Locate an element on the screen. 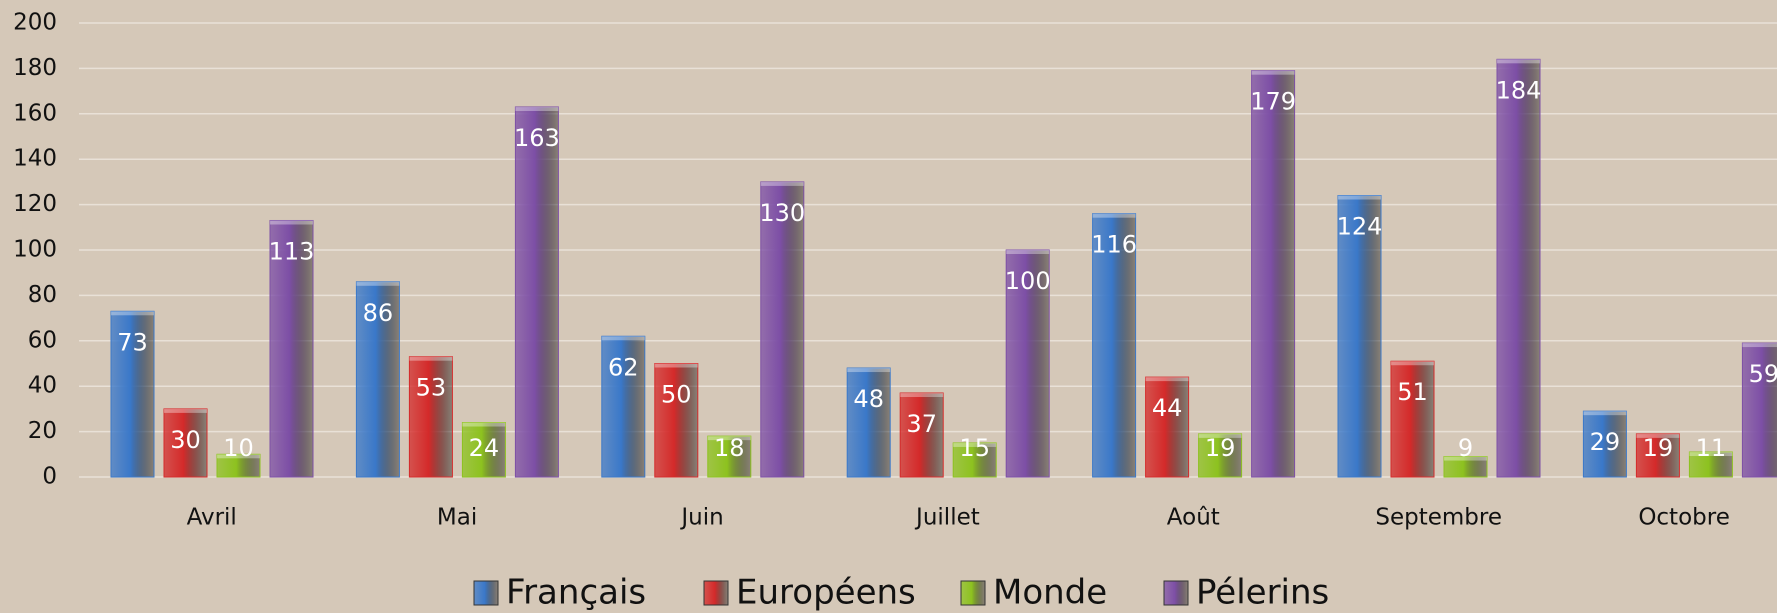  legend-label: Monde is located at coordinates (1050, 593).